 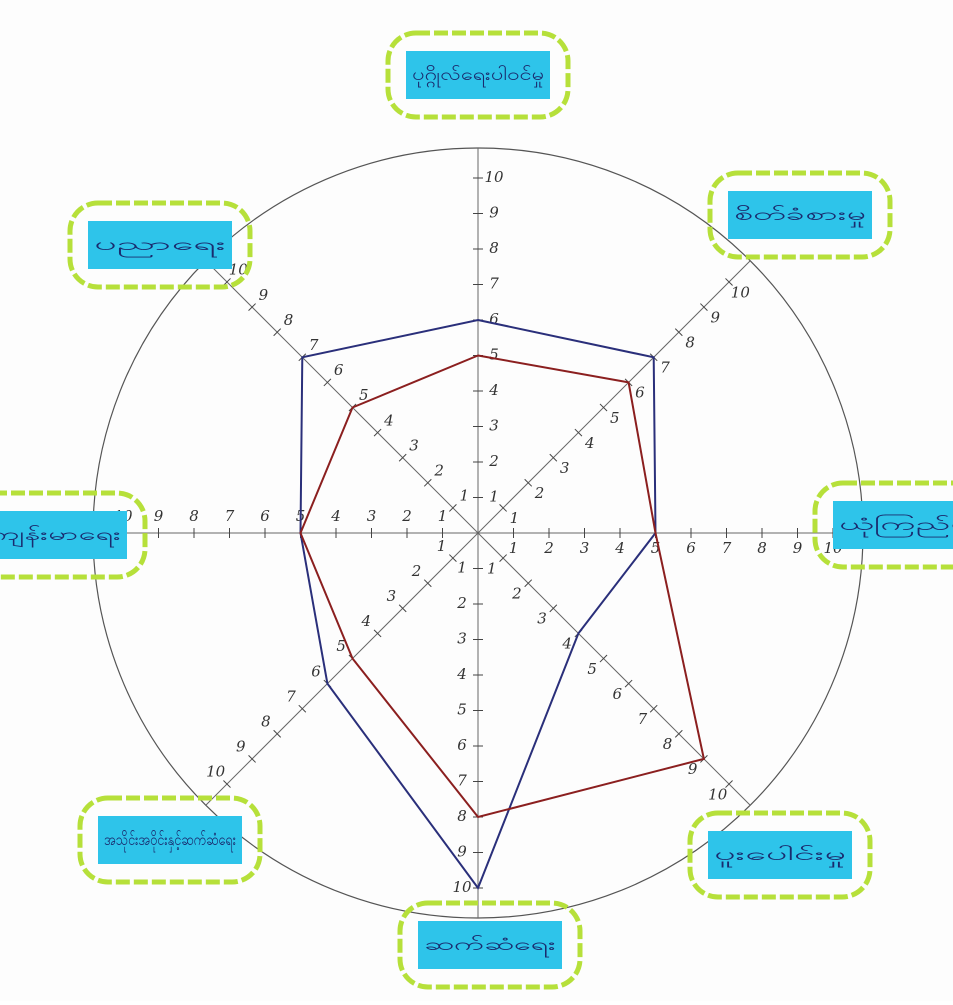 I want to click on axis-label-box: ပူးပေါင်းမှု, so click(x=780, y=855).